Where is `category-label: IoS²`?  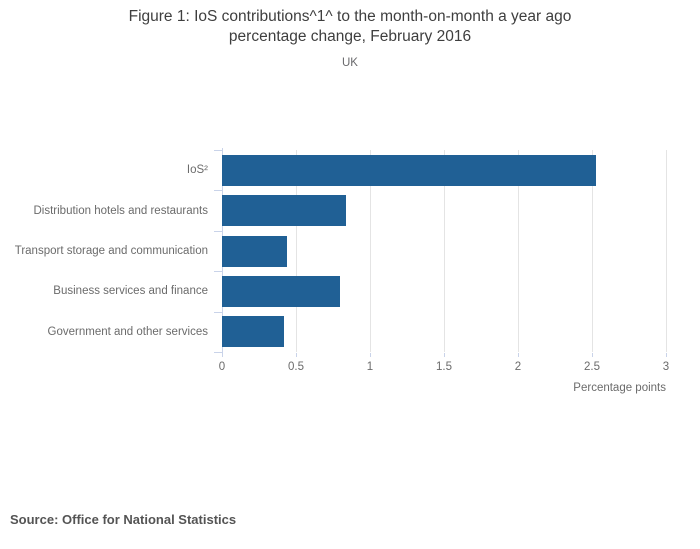 category-label: IoS² is located at coordinates (197, 170).